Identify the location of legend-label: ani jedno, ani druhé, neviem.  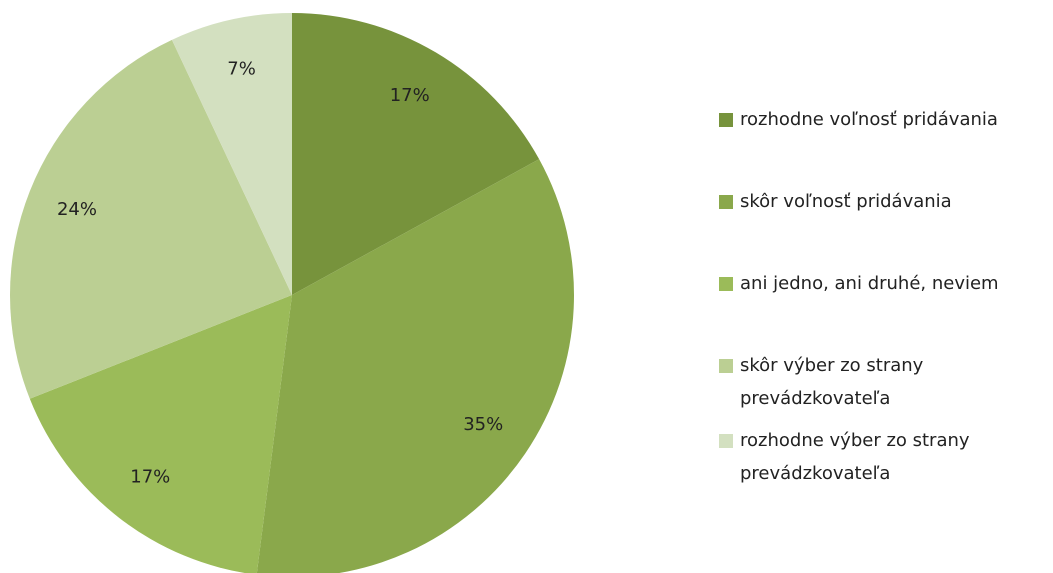
(869, 283).